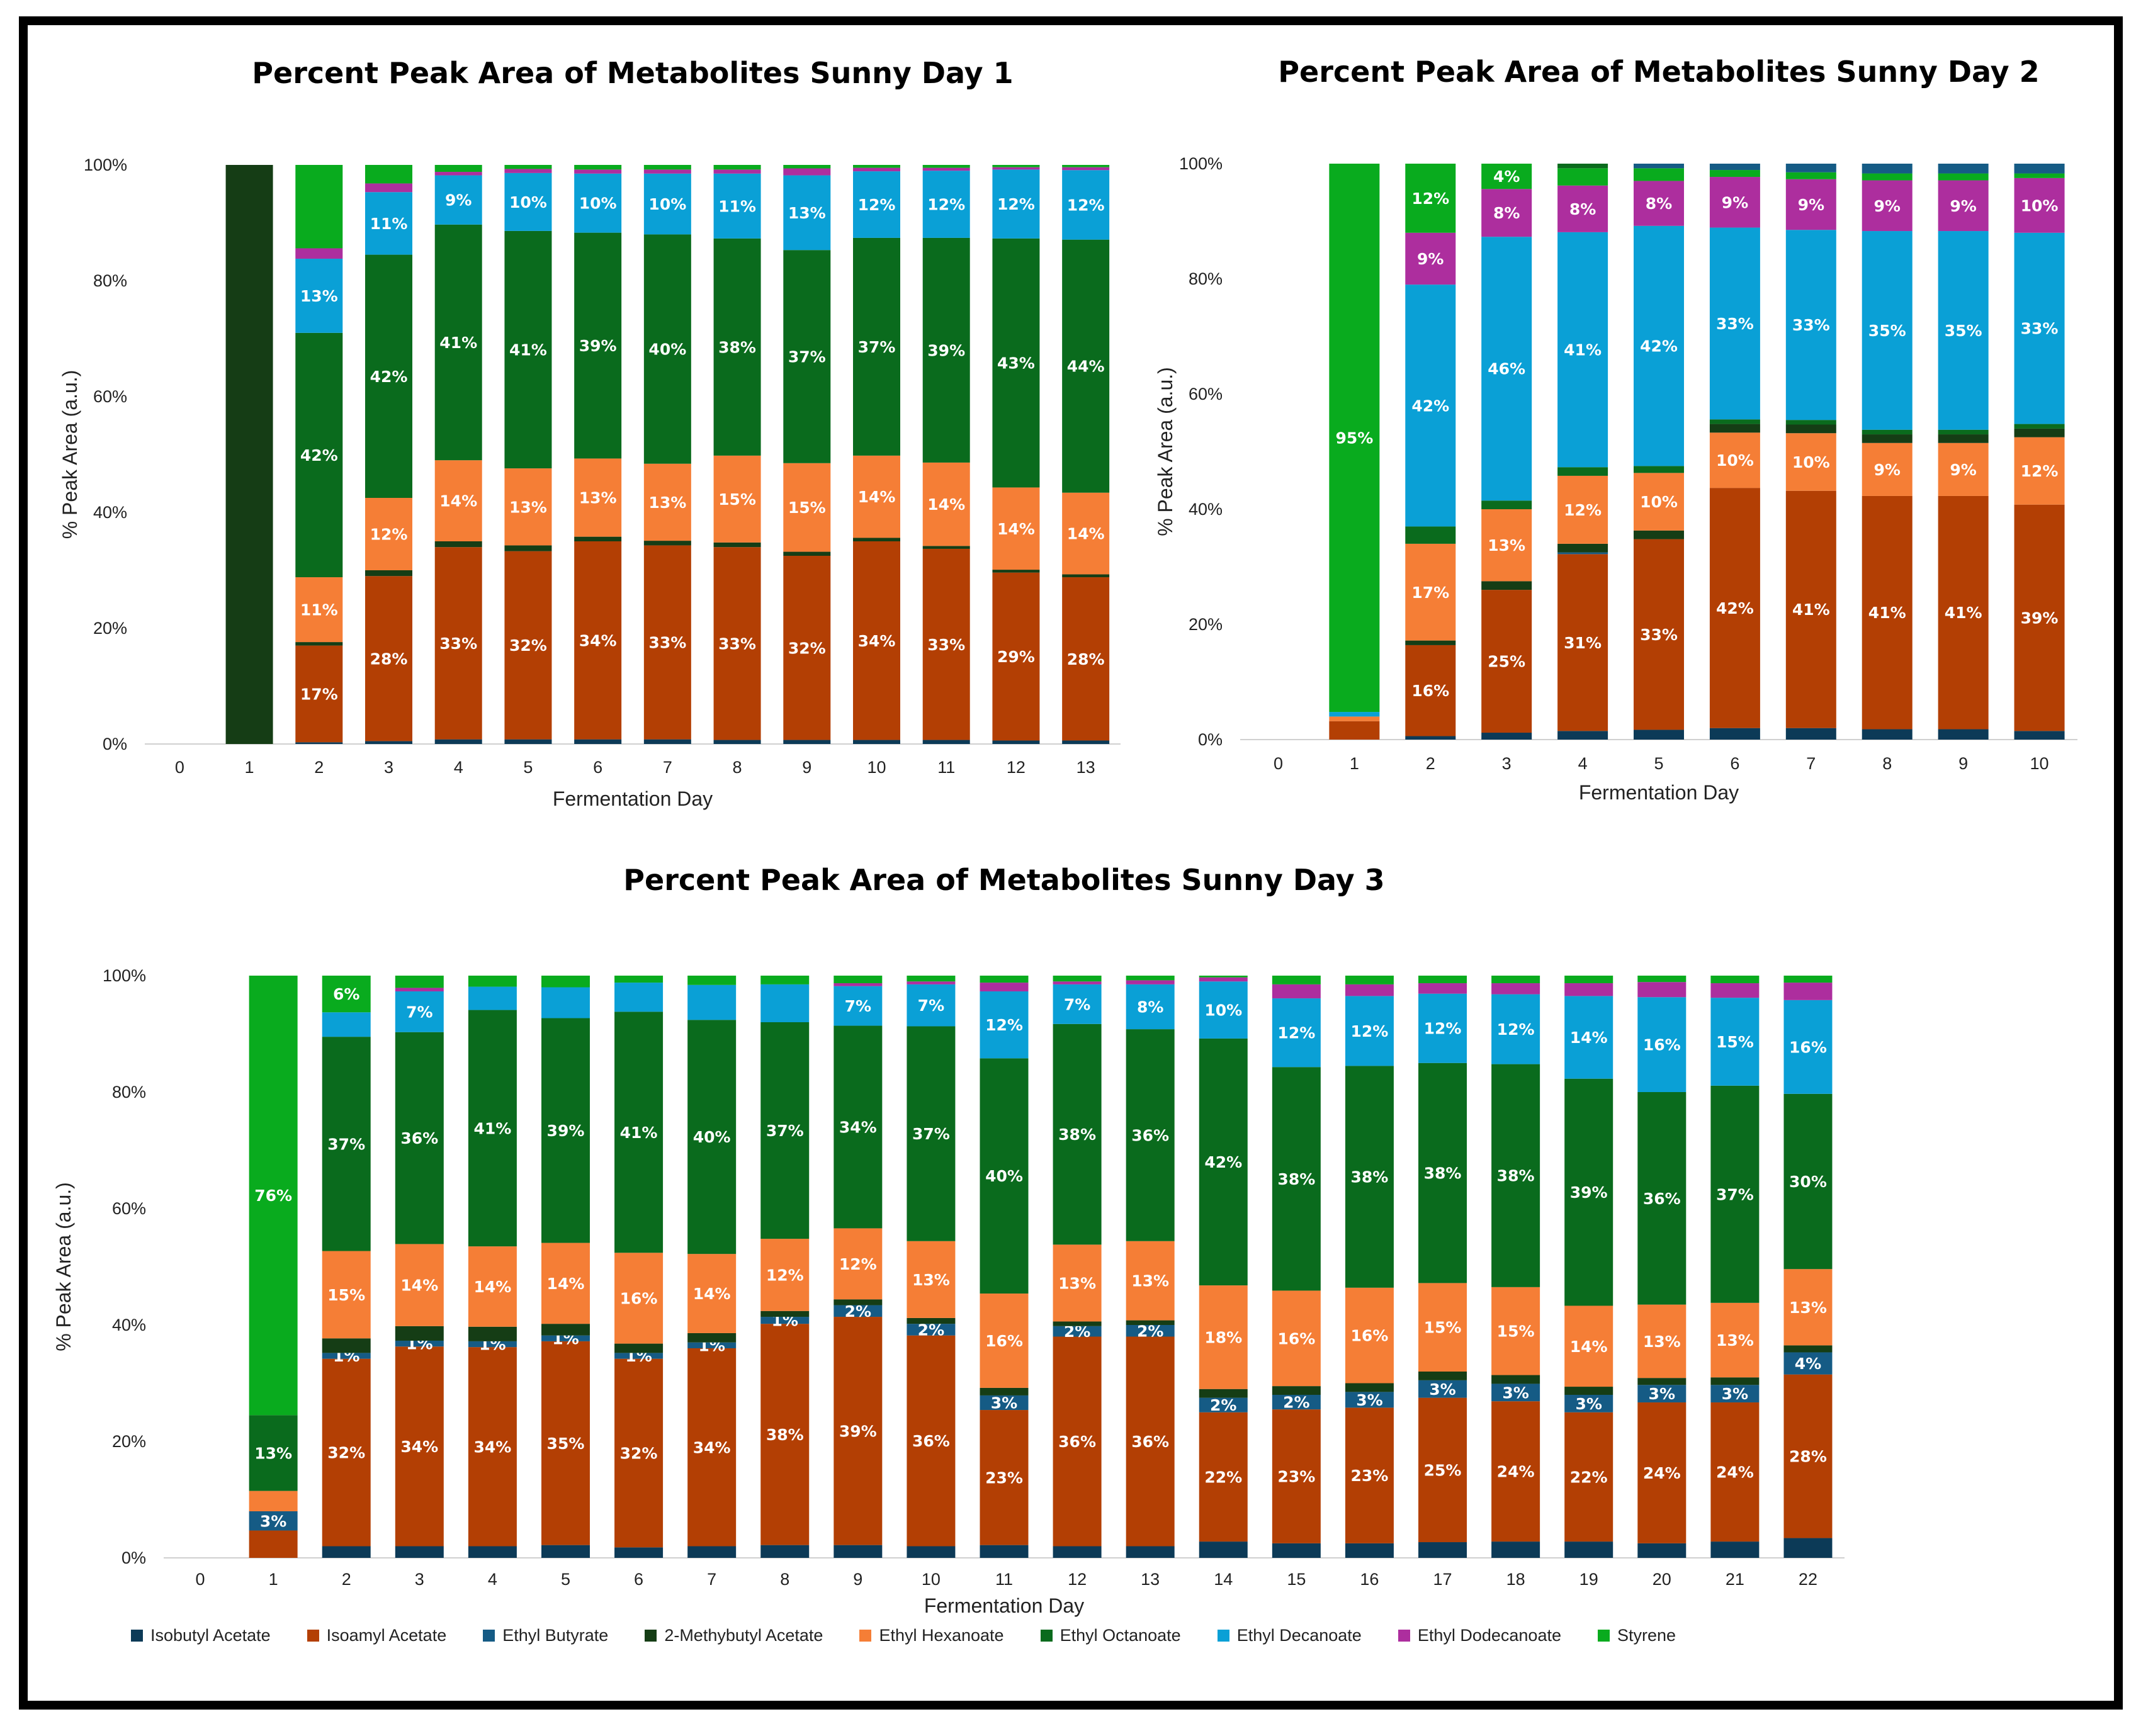 The width and height of the screenshot is (2153, 1736). Describe the element at coordinates (1887, 331) in the screenshot. I see `data-label: 35%` at that location.